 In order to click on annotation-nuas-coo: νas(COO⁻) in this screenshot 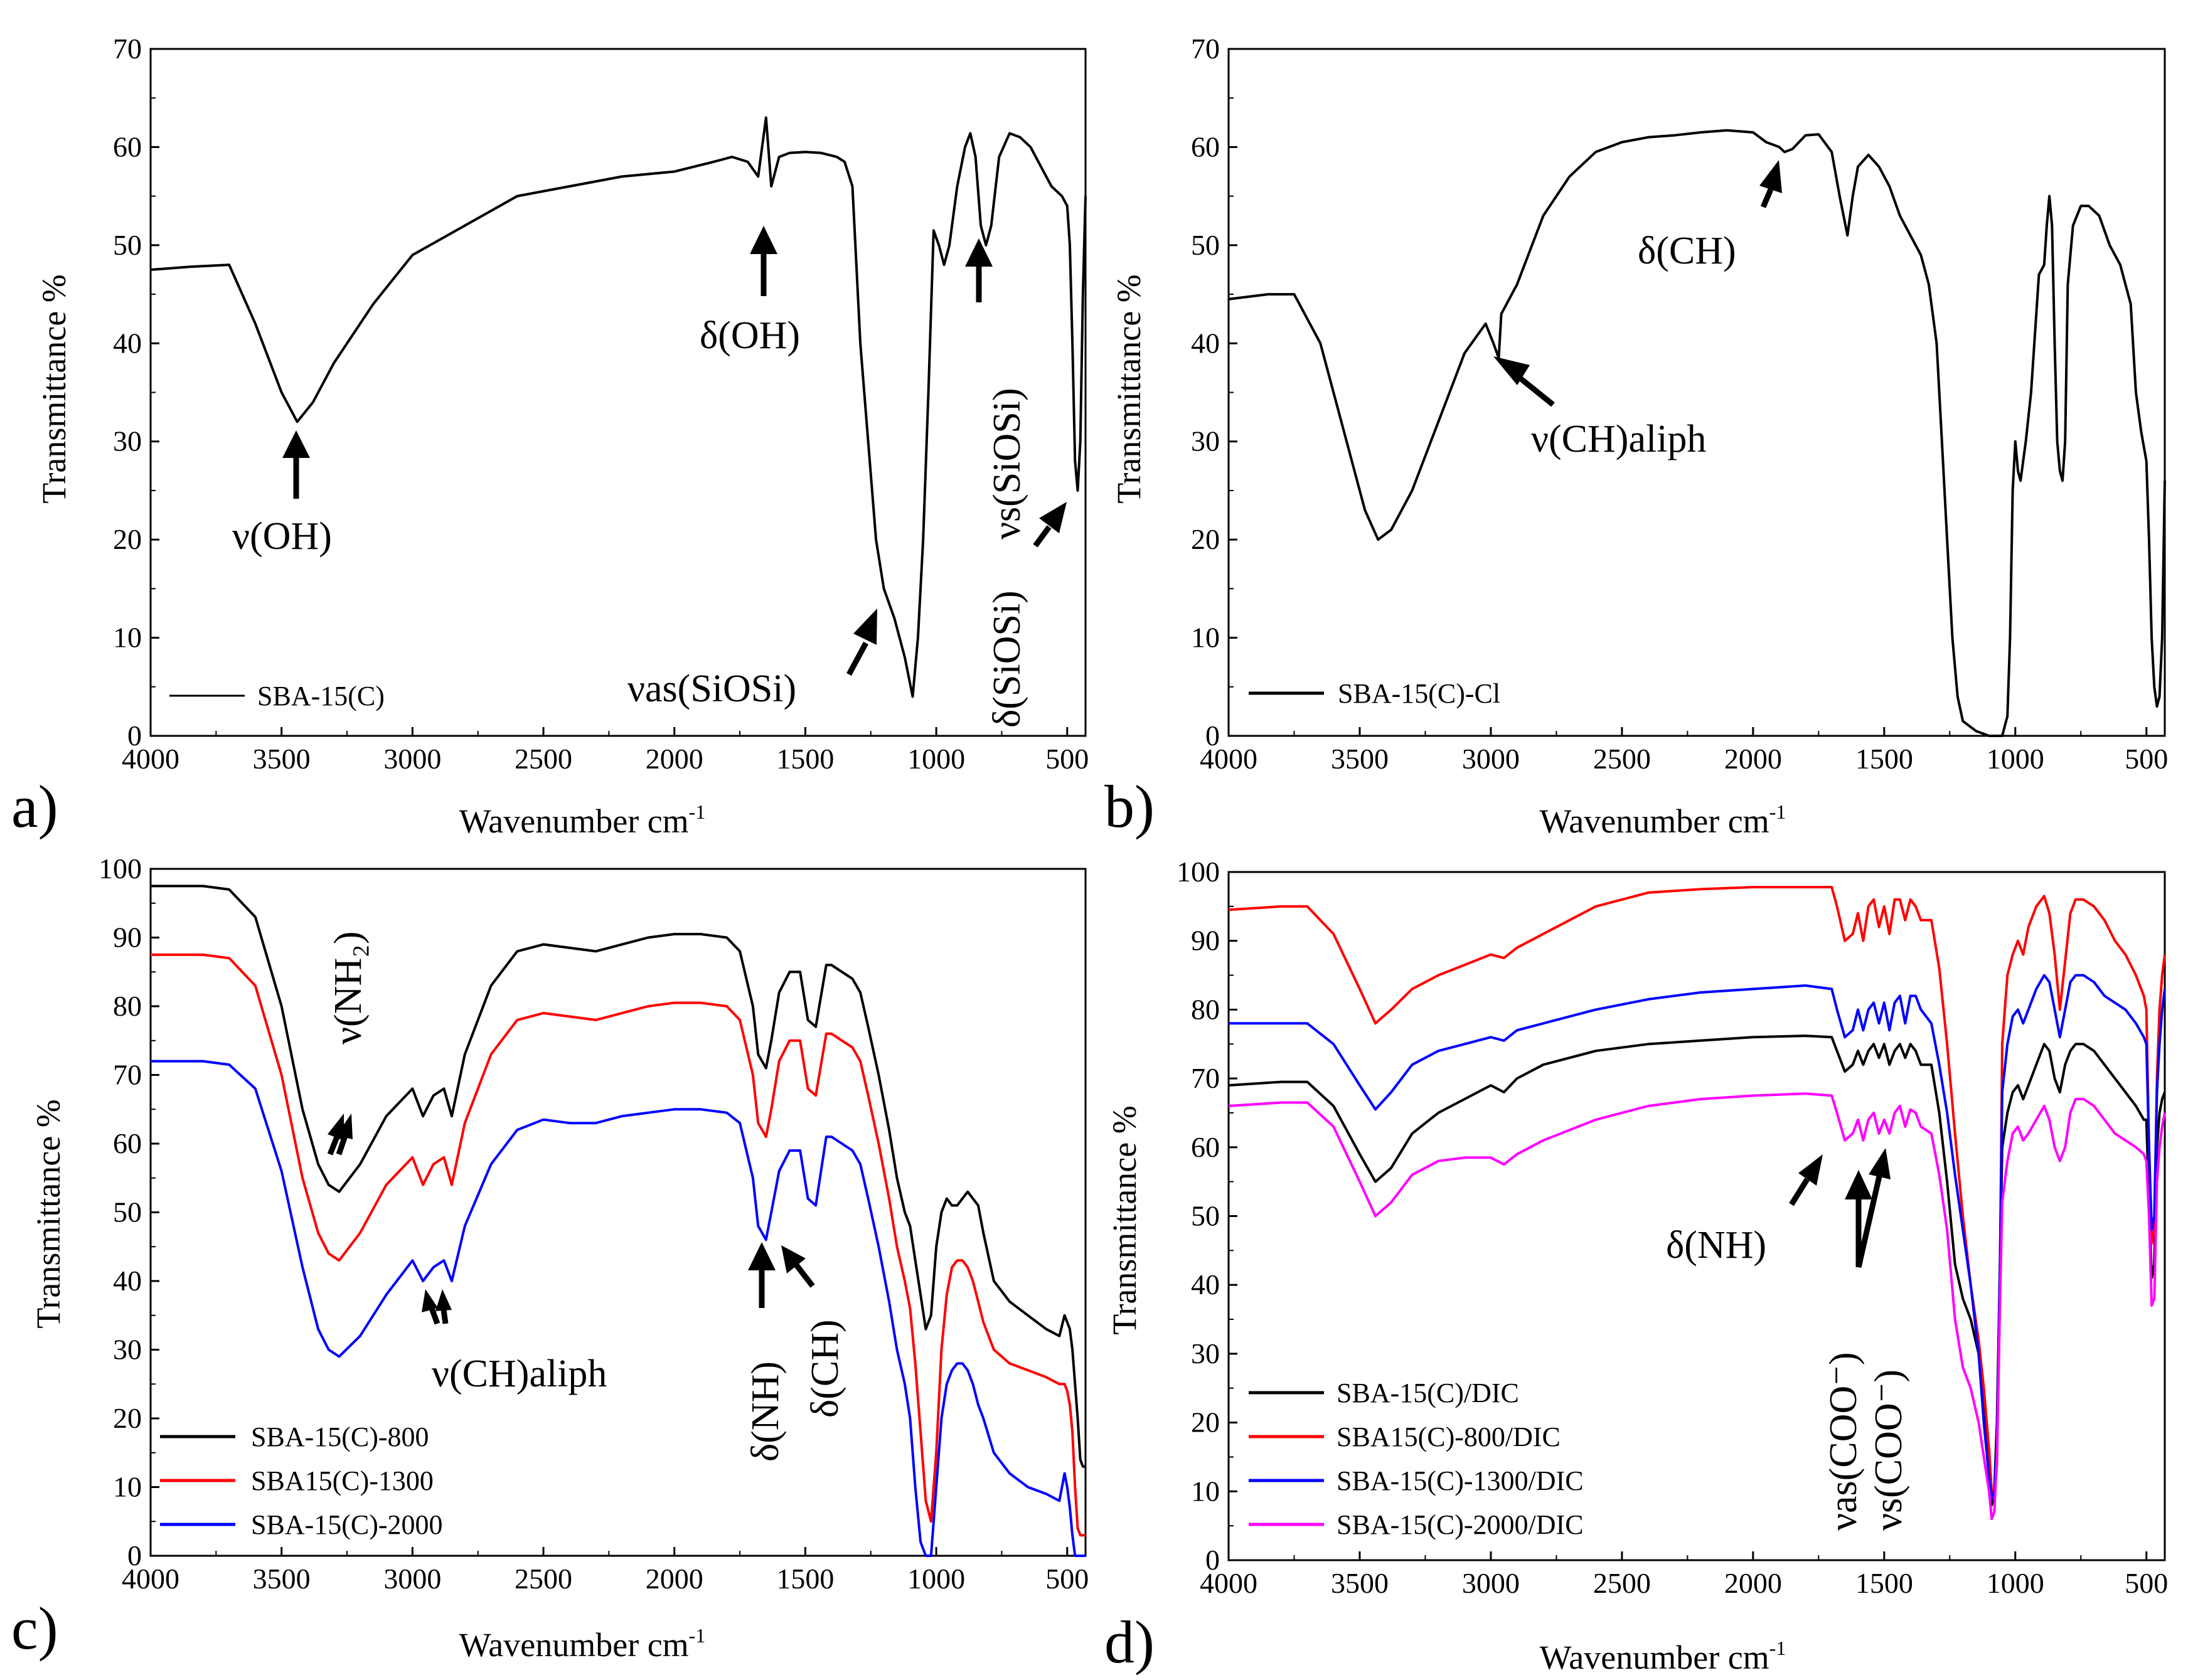, I will do `click(1843, 1442)`.